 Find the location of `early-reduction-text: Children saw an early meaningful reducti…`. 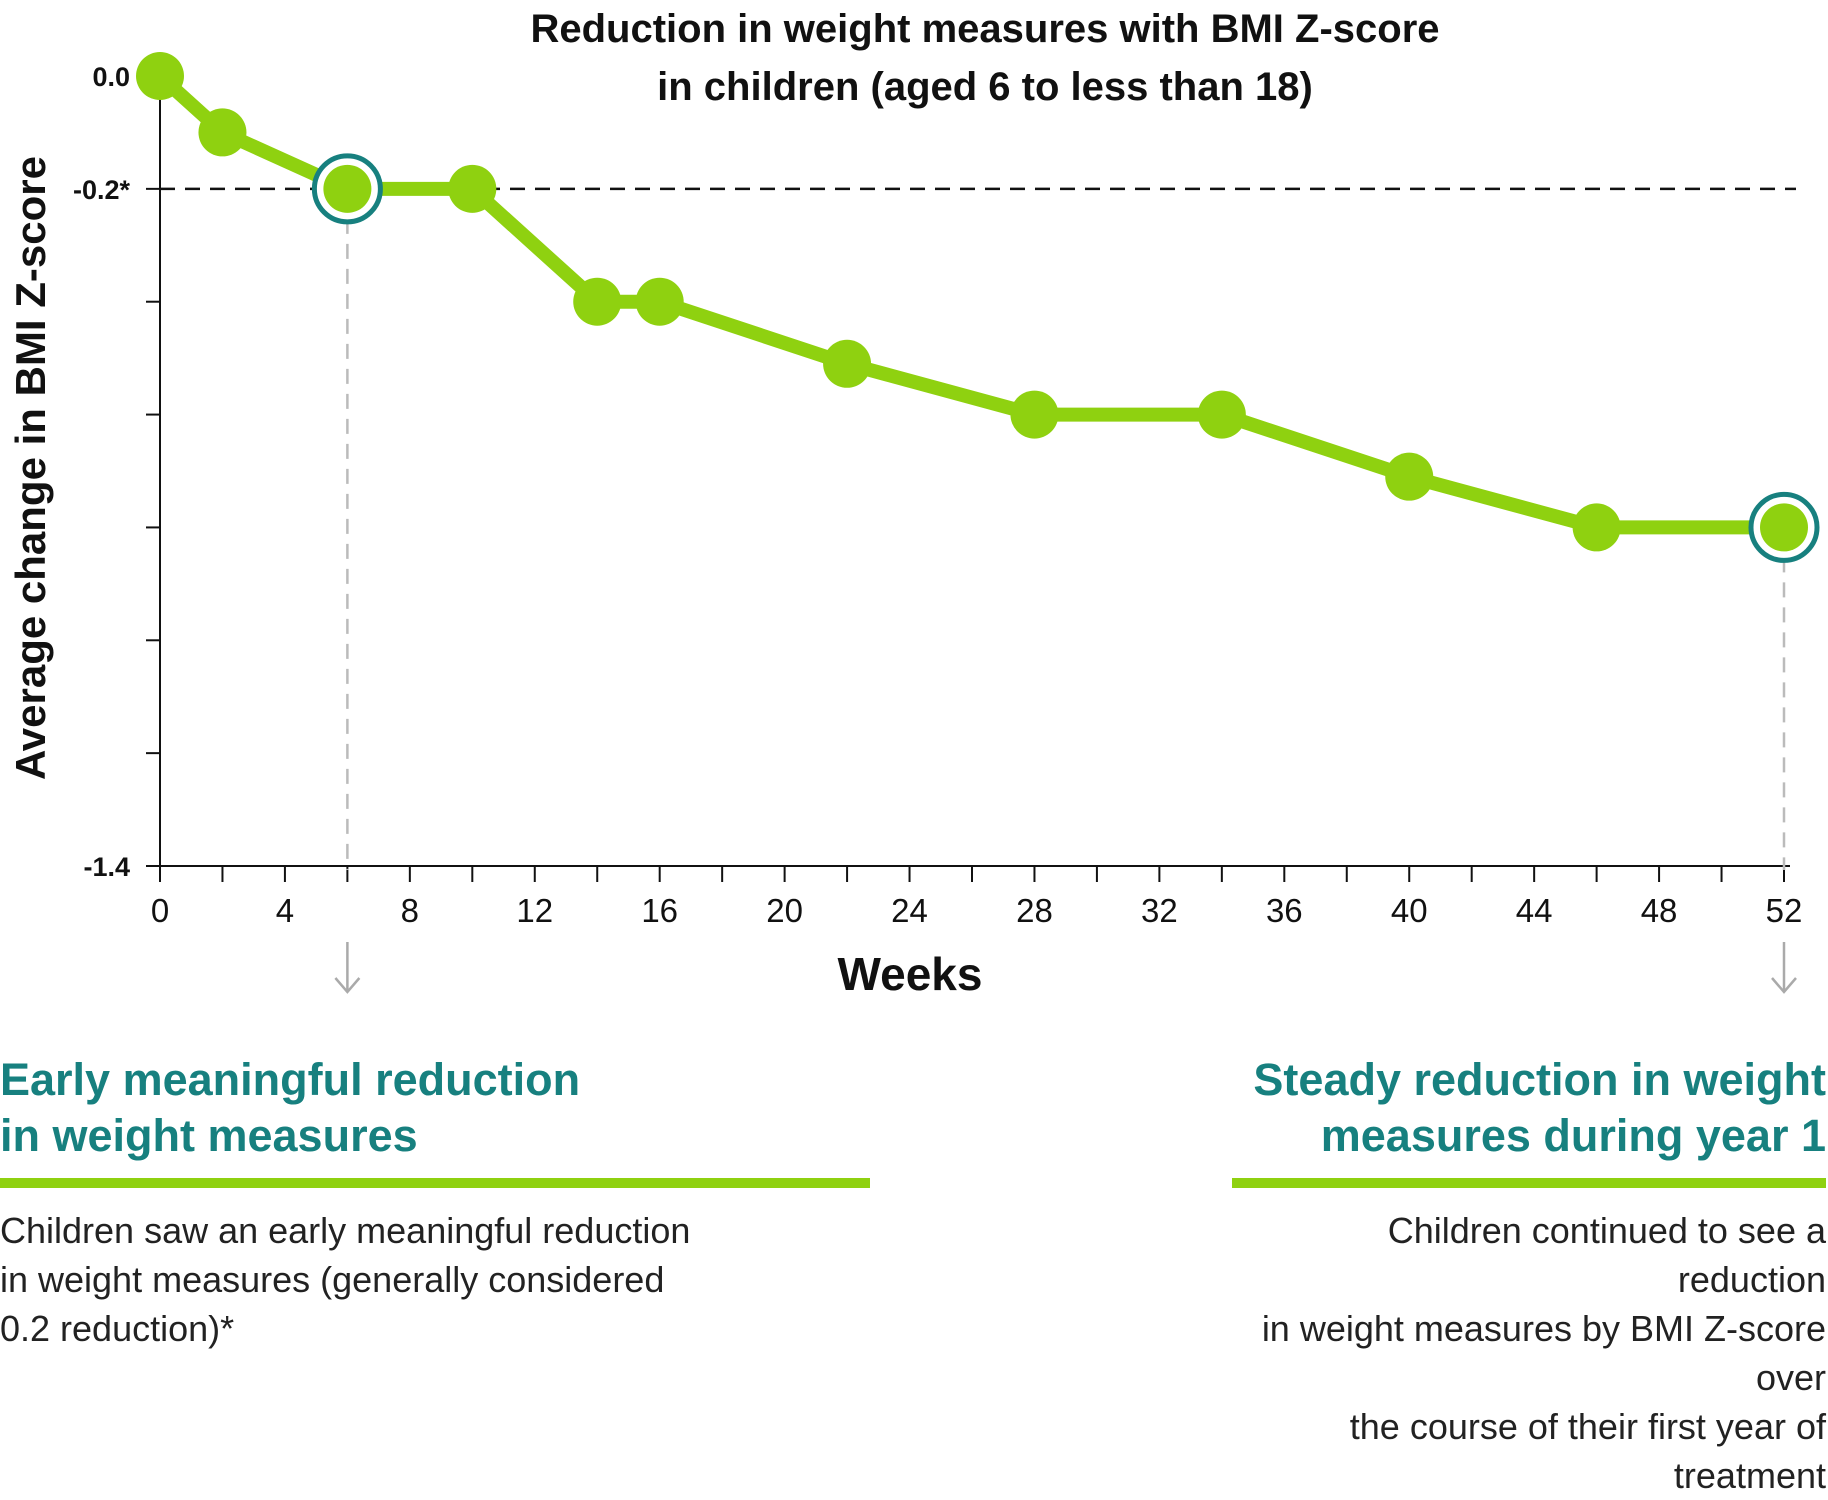

early-reduction-text: Children saw an early meaningful reducti… is located at coordinates (435, 1279).